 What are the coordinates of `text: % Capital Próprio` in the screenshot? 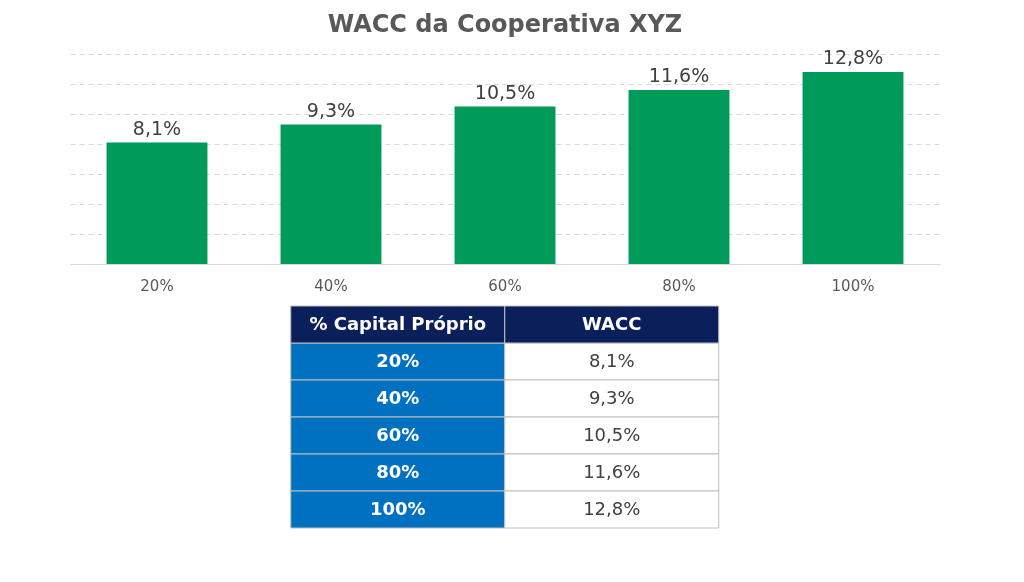 It's located at (398, 323).